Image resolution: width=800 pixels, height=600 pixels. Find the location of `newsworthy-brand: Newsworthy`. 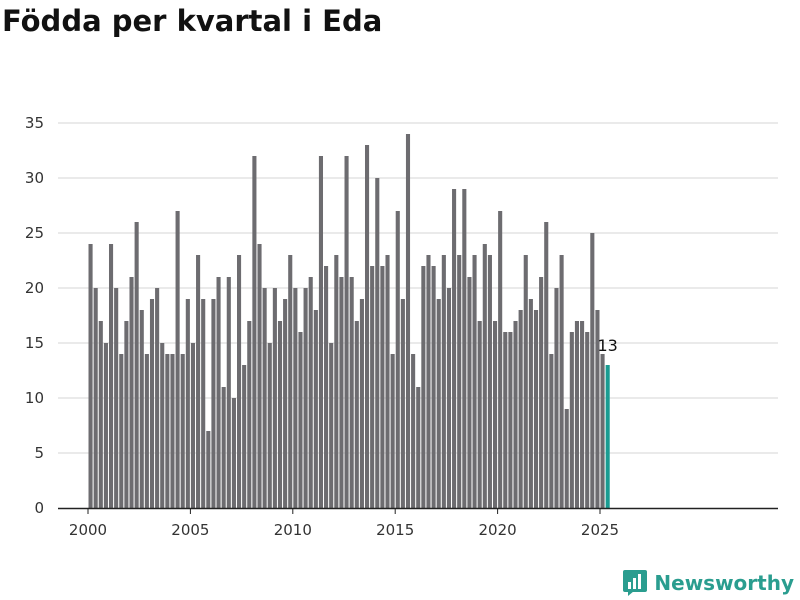

newsworthy-brand: Newsworthy is located at coordinates (708, 583).